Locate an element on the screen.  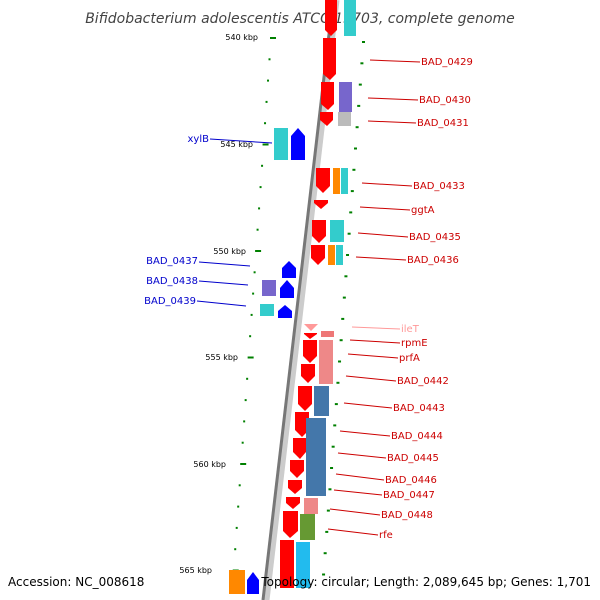
gene-label: BAD_0437 is located at coordinates (172, 261).